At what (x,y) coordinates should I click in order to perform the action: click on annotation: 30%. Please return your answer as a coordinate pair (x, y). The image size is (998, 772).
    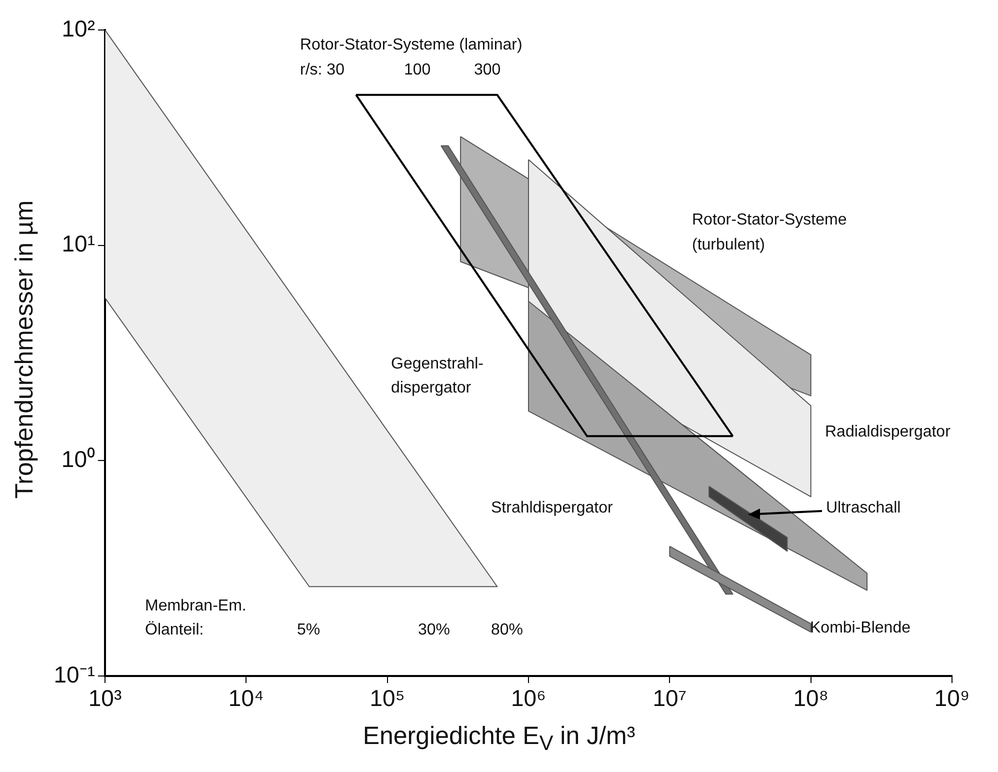
    Looking at the image, I should click on (434, 629).